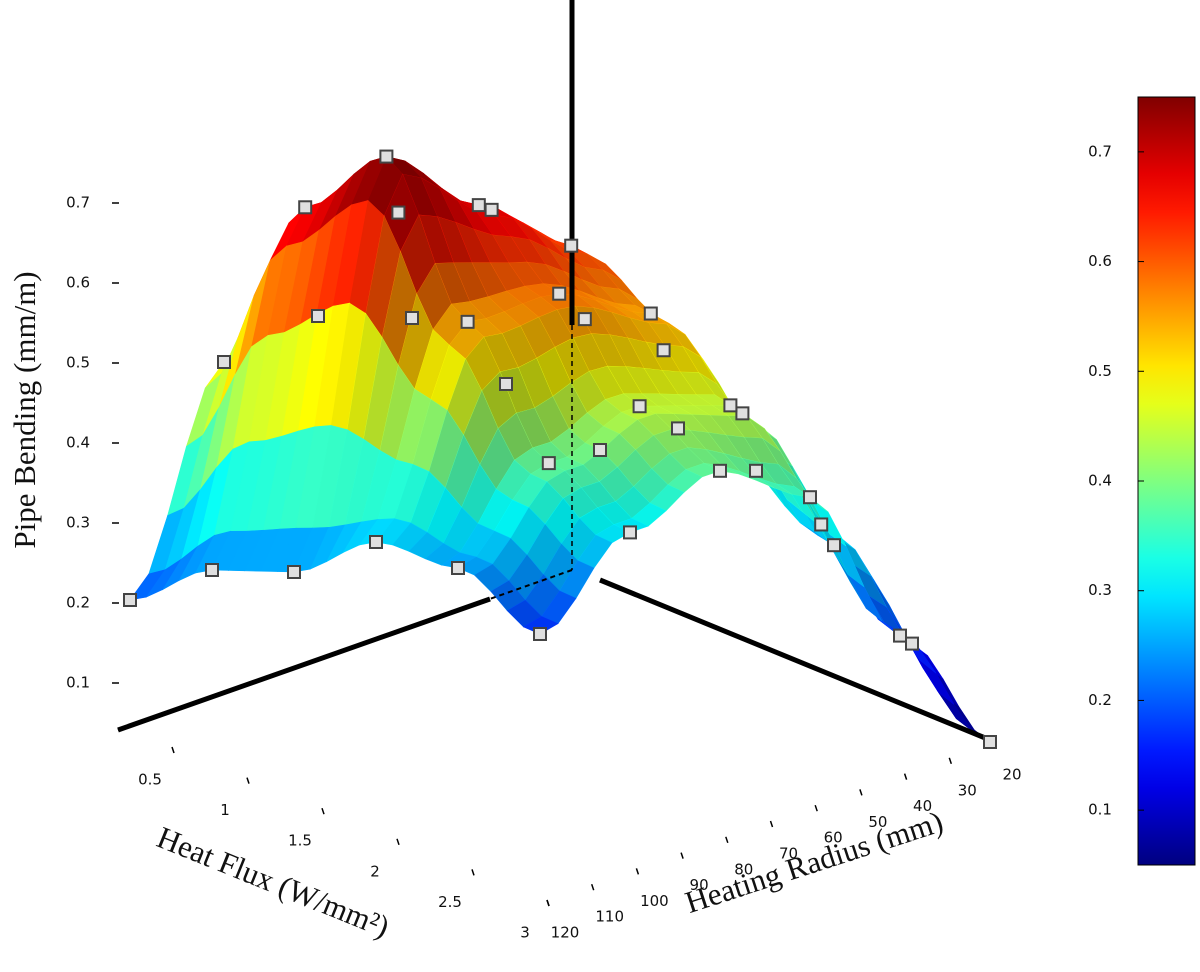 The width and height of the screenshot is (1200, 972). What do you see at coordinates (375, 871) in the screenshot?
I see `x-tick-label: 2` at bounding box center [375, 871].